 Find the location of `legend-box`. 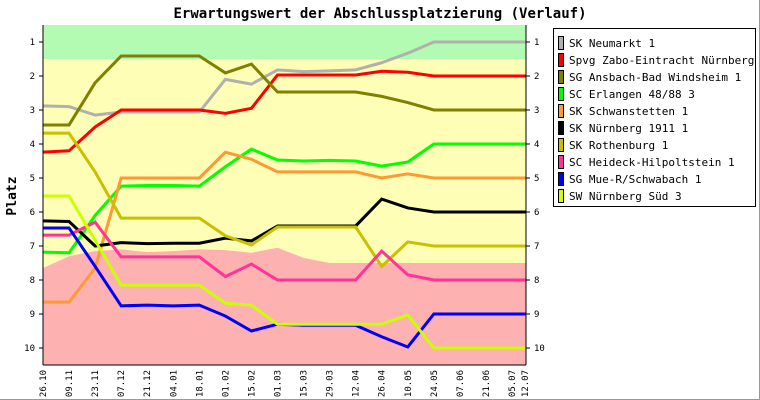

legend-box is located at coordinates (654, 117).